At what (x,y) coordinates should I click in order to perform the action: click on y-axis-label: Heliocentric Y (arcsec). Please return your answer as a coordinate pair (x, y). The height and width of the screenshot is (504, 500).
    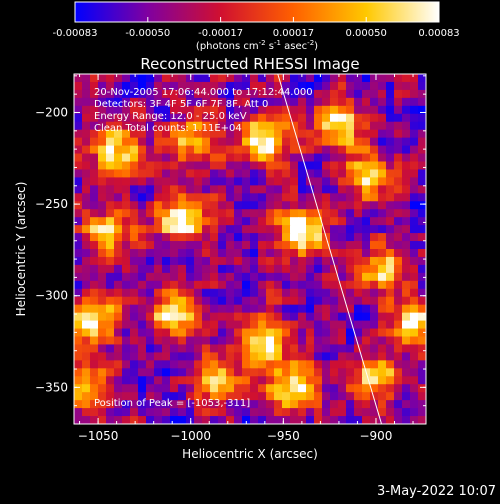
    Looking at the image, I should click on (21, 249).